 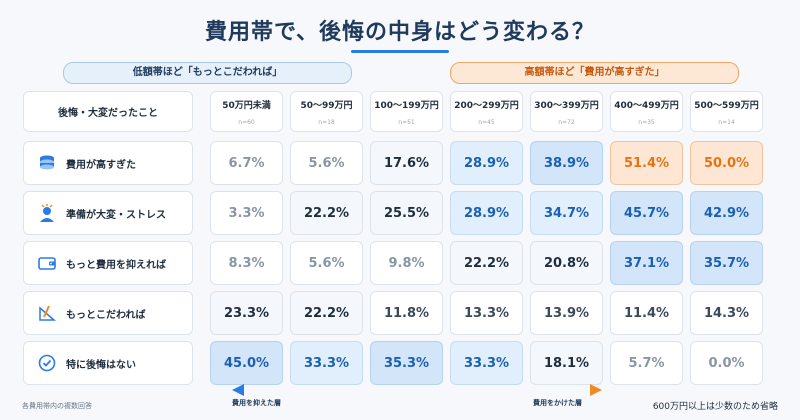 I want to click on data-cell: 45.0%, so click(x=246, y=363).